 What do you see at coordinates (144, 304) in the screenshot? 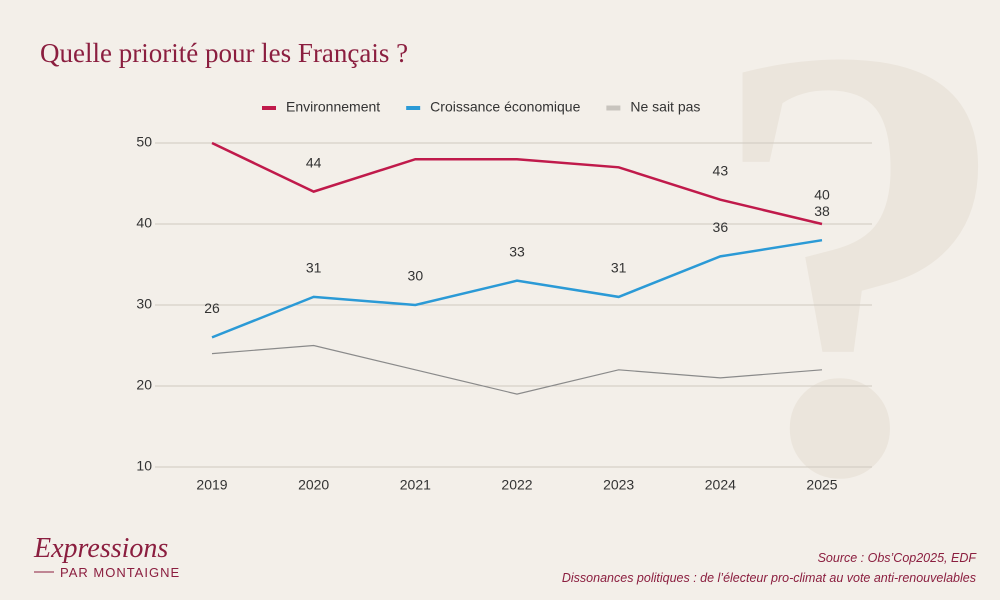
I see `y-tick-label: 30` at bounding box center [144, 304].